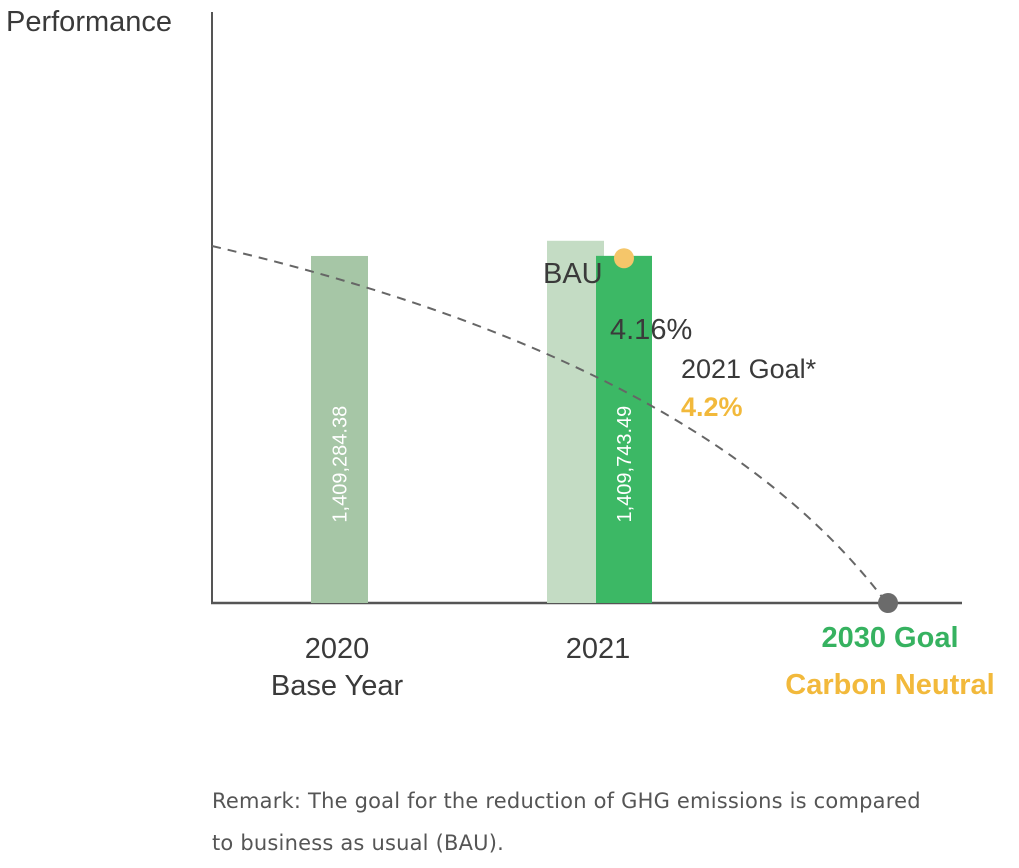 The height and width of the screenshot is (868, 1019). What do you see at coordinates (890, 638) in the screenshot?
I see `goal-2030-label: 2030 Goal` at bounding box center [890, 638].